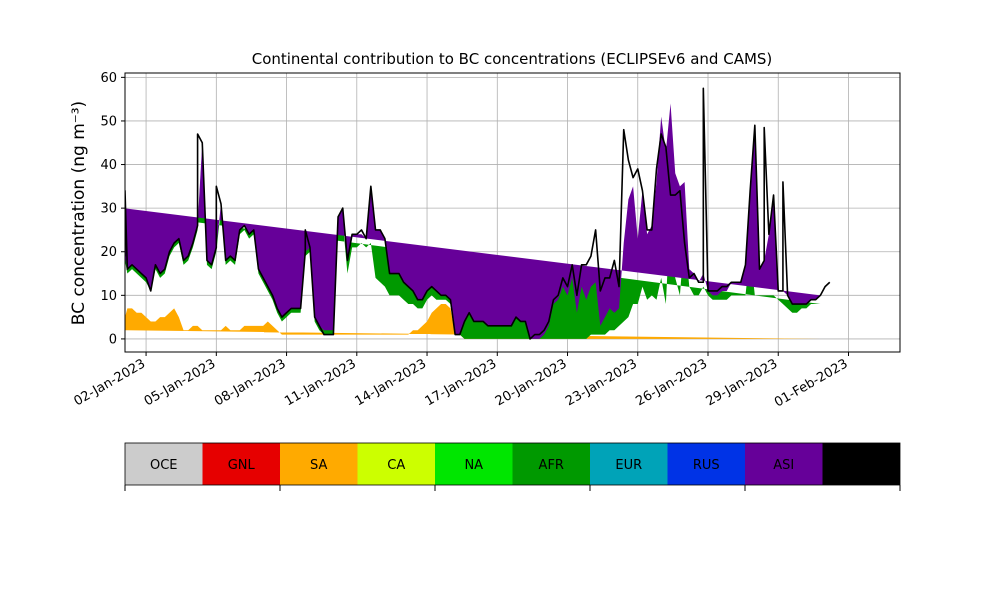  I want to click on x-tick-label: 08-Jan-2023, so click(250, 382).